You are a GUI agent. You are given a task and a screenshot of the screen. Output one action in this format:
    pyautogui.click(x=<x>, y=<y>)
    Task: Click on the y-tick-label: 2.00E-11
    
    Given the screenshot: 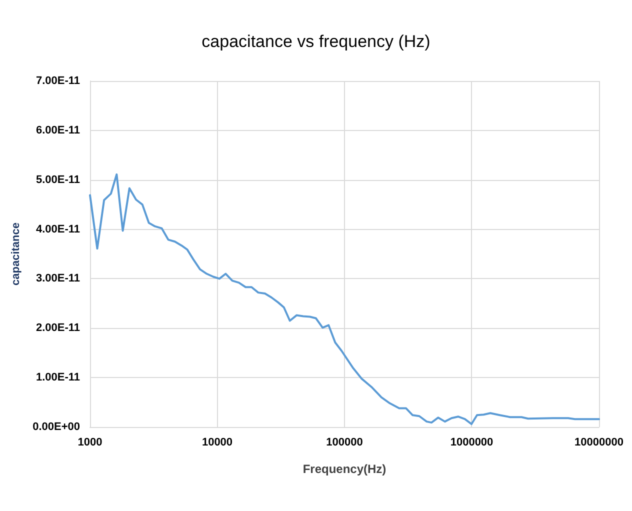 What is the action you would take?
    pyautogui.click(x=58, y=328)
    